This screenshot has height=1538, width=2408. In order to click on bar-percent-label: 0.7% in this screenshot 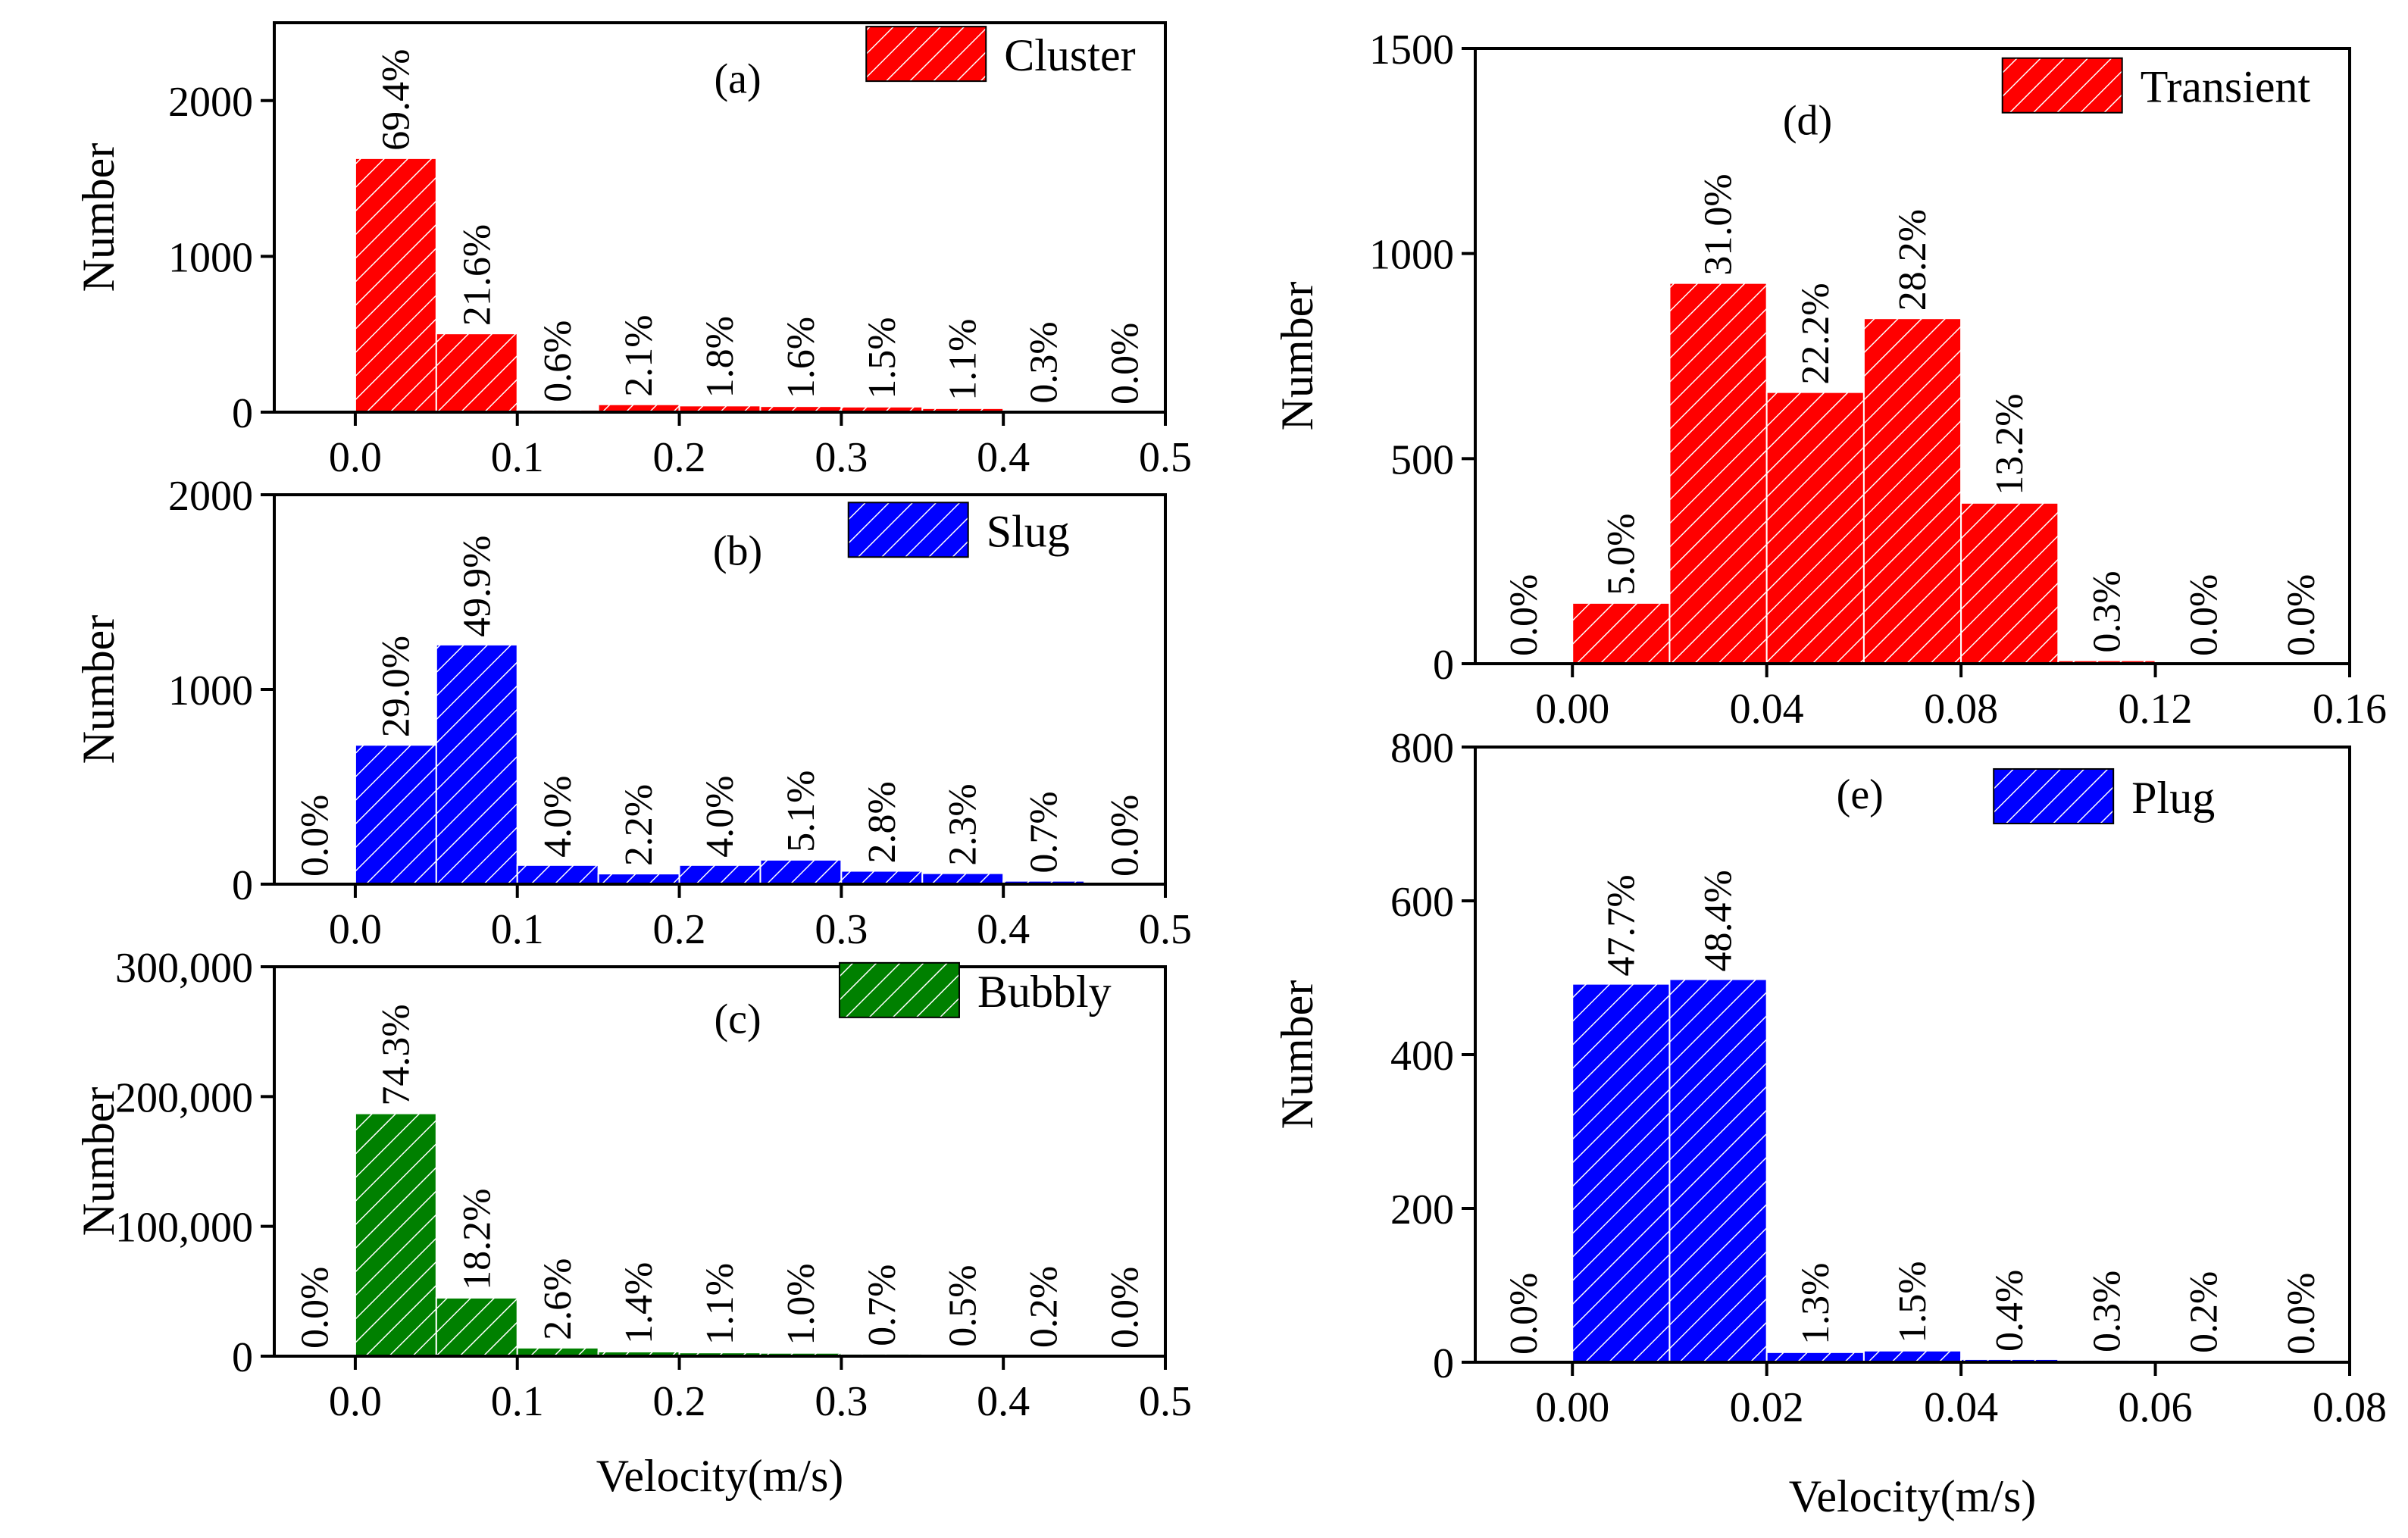, I will do `click(1044, 832)`.